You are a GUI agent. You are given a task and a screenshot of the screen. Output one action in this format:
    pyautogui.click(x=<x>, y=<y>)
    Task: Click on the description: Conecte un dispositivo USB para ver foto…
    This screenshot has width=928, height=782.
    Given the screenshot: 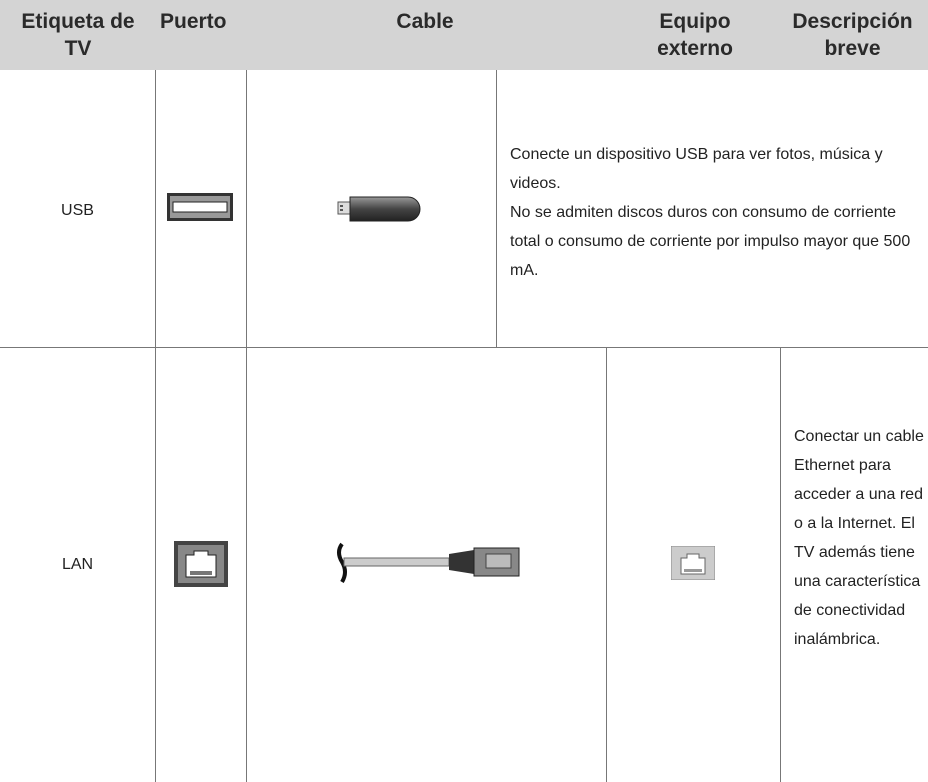 What is the action you would take?
    pyautogui.click(x=719, y=212)
    